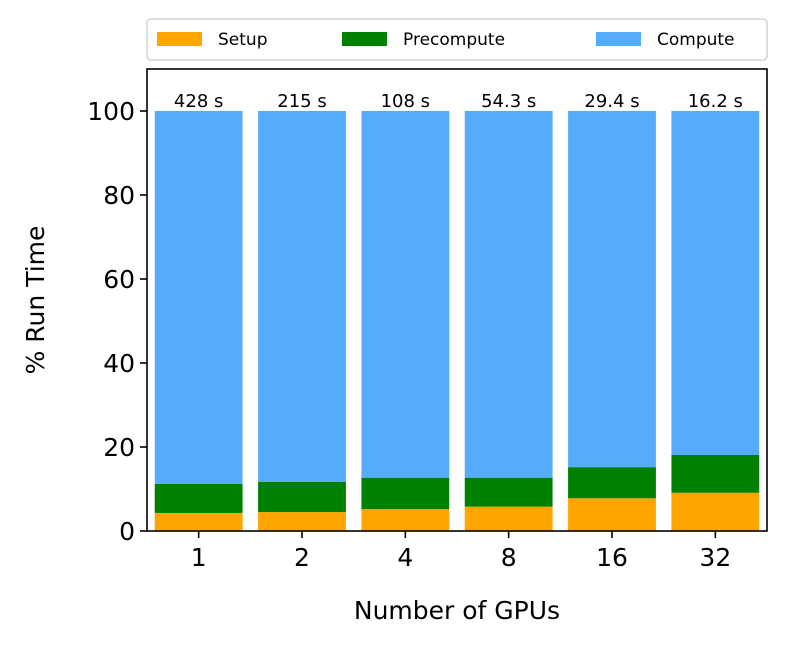 This screenshot has height=648, width=790. What do you see at coordinates (364, 39) in the screenshot?
I see `legend-swatch-precompute` at bounding box center [364, 39].